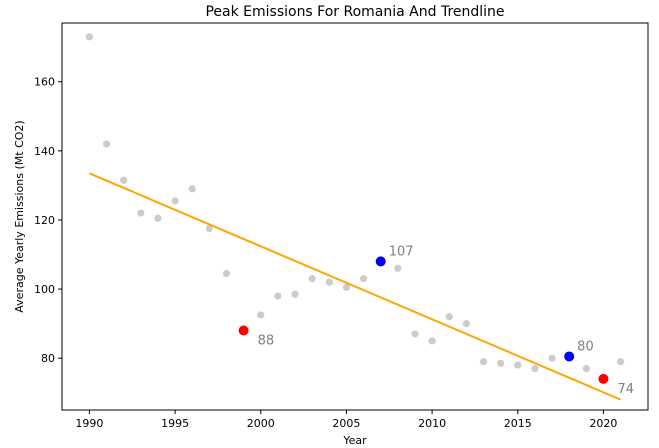 Image resolution: width=659 pixels, height=448 pixels. What do you see at coordinates (401, 251) in the screenshot?
I see `annotation-label: 107` at bounding box center [401, 251].